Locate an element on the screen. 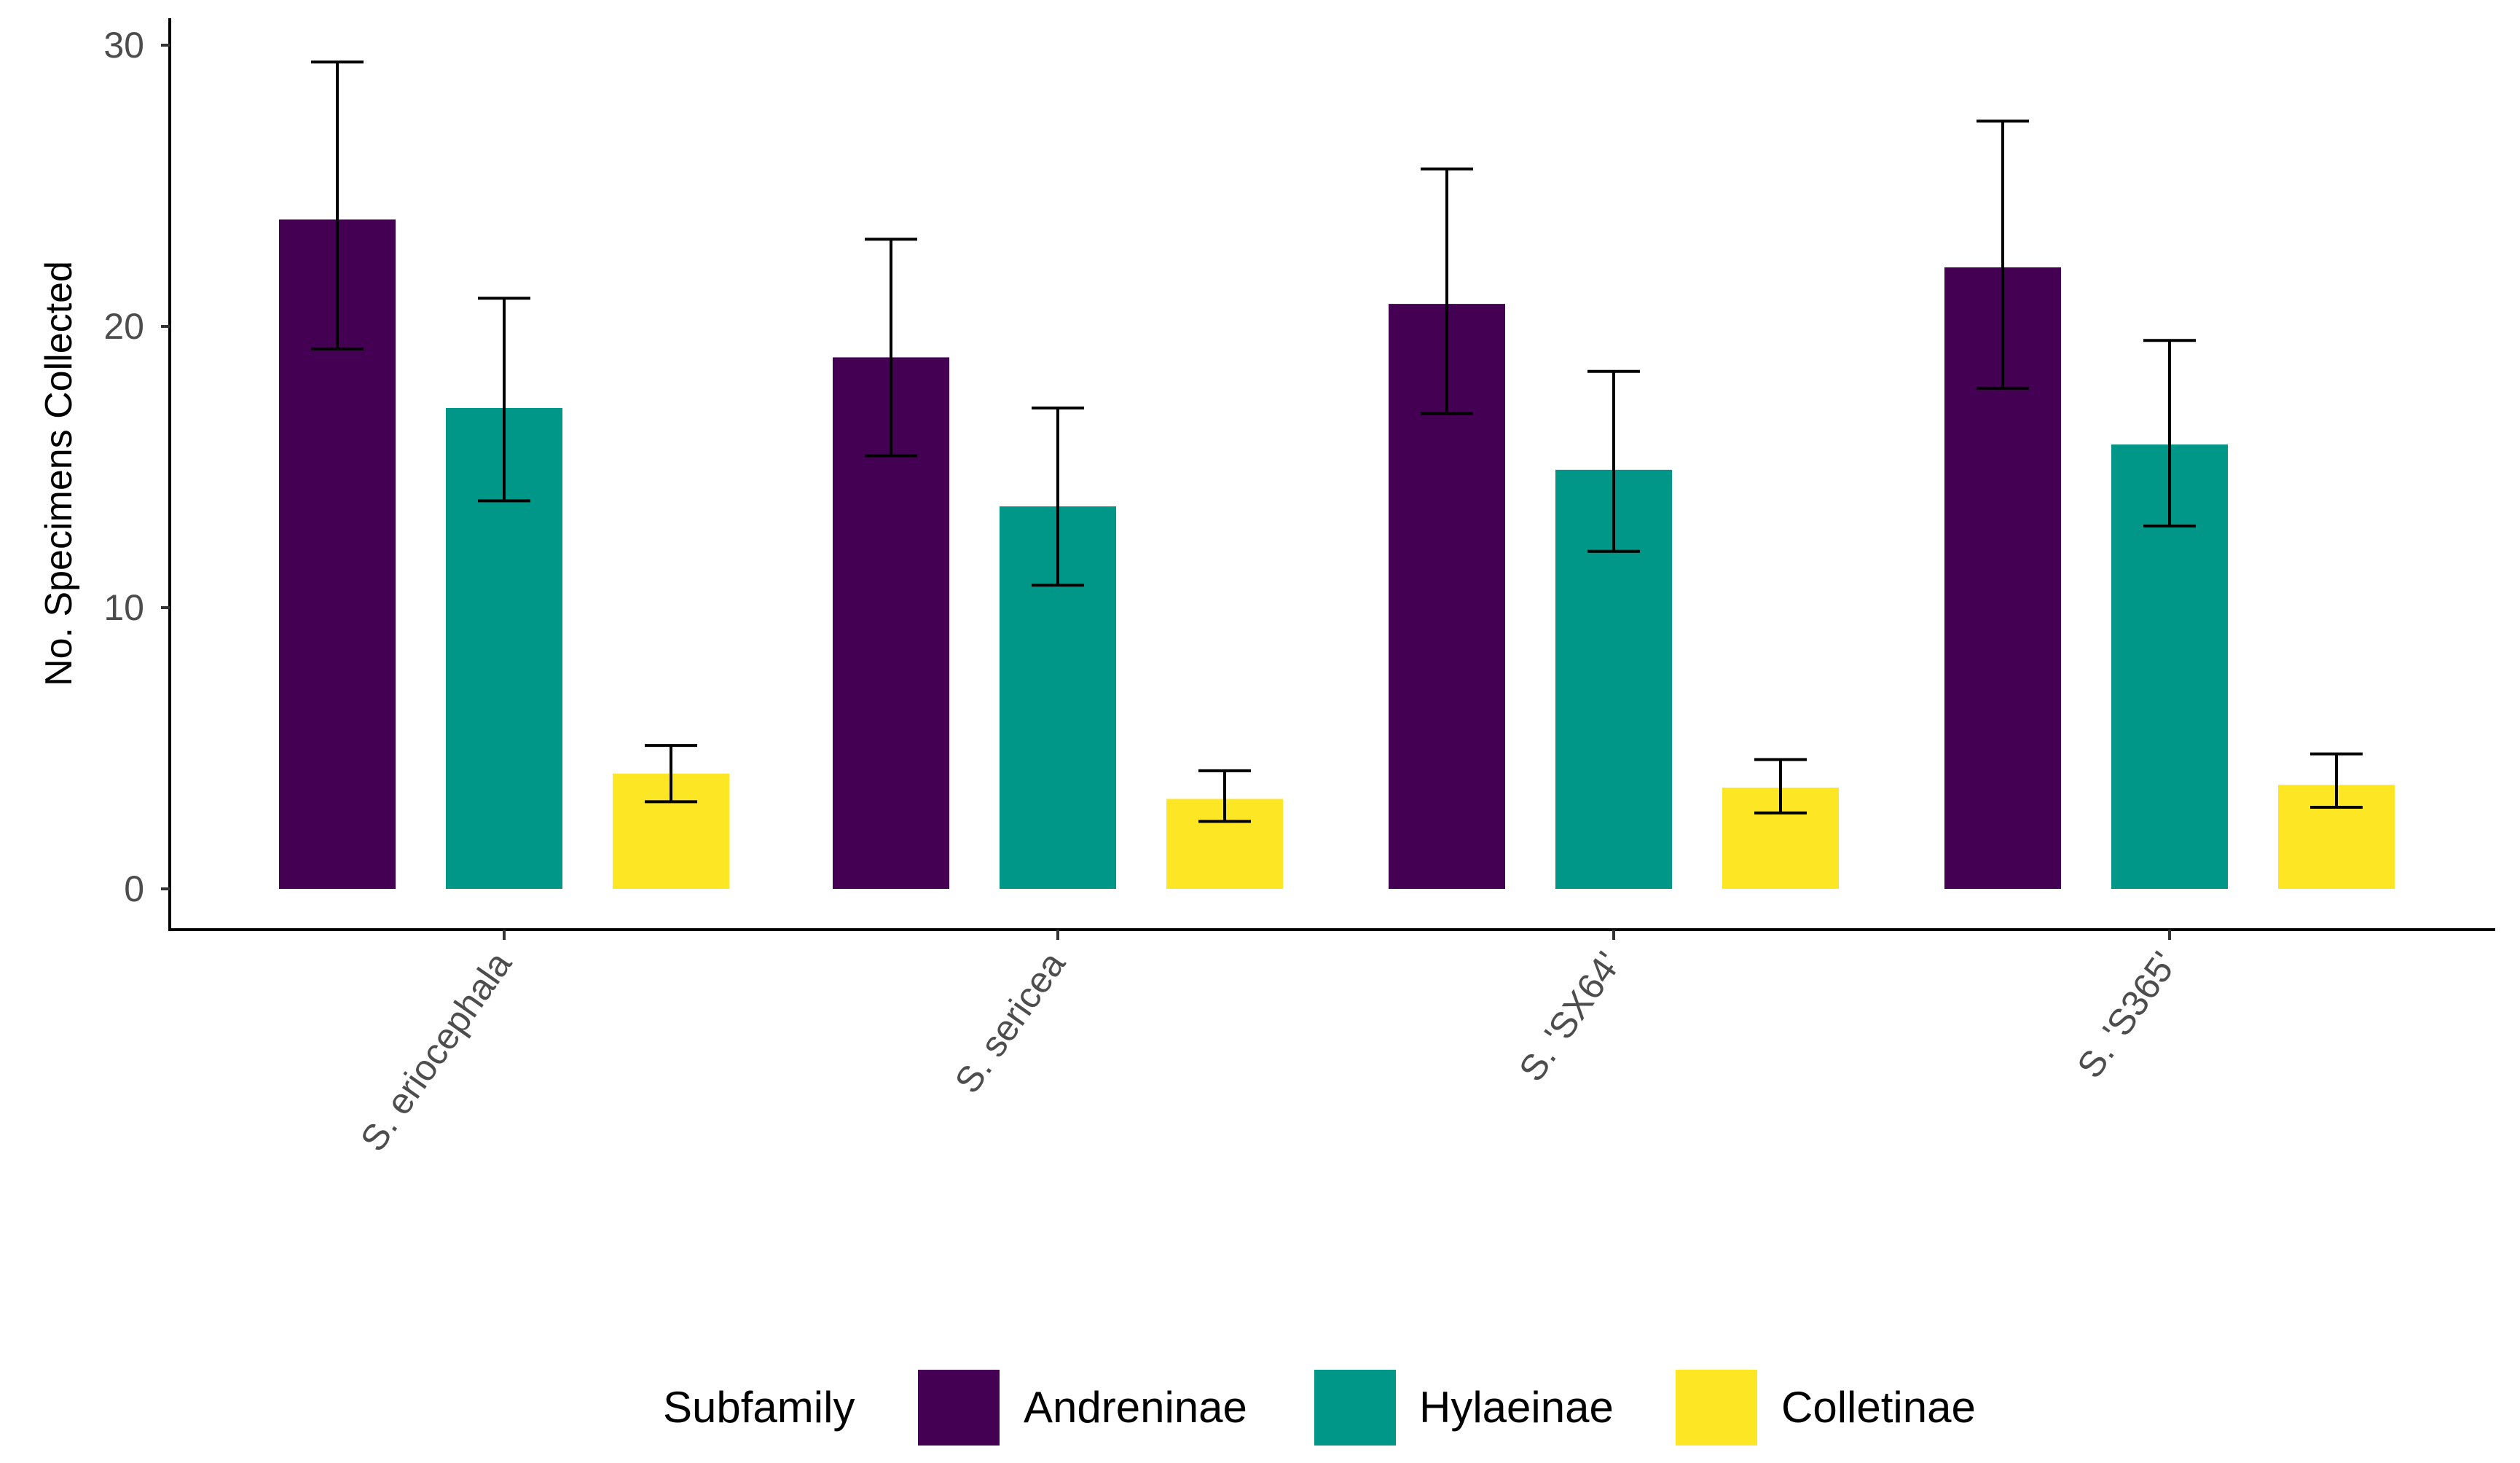  legend-label-andreninae: Andreninae is located at coordinates (1135, 1407).